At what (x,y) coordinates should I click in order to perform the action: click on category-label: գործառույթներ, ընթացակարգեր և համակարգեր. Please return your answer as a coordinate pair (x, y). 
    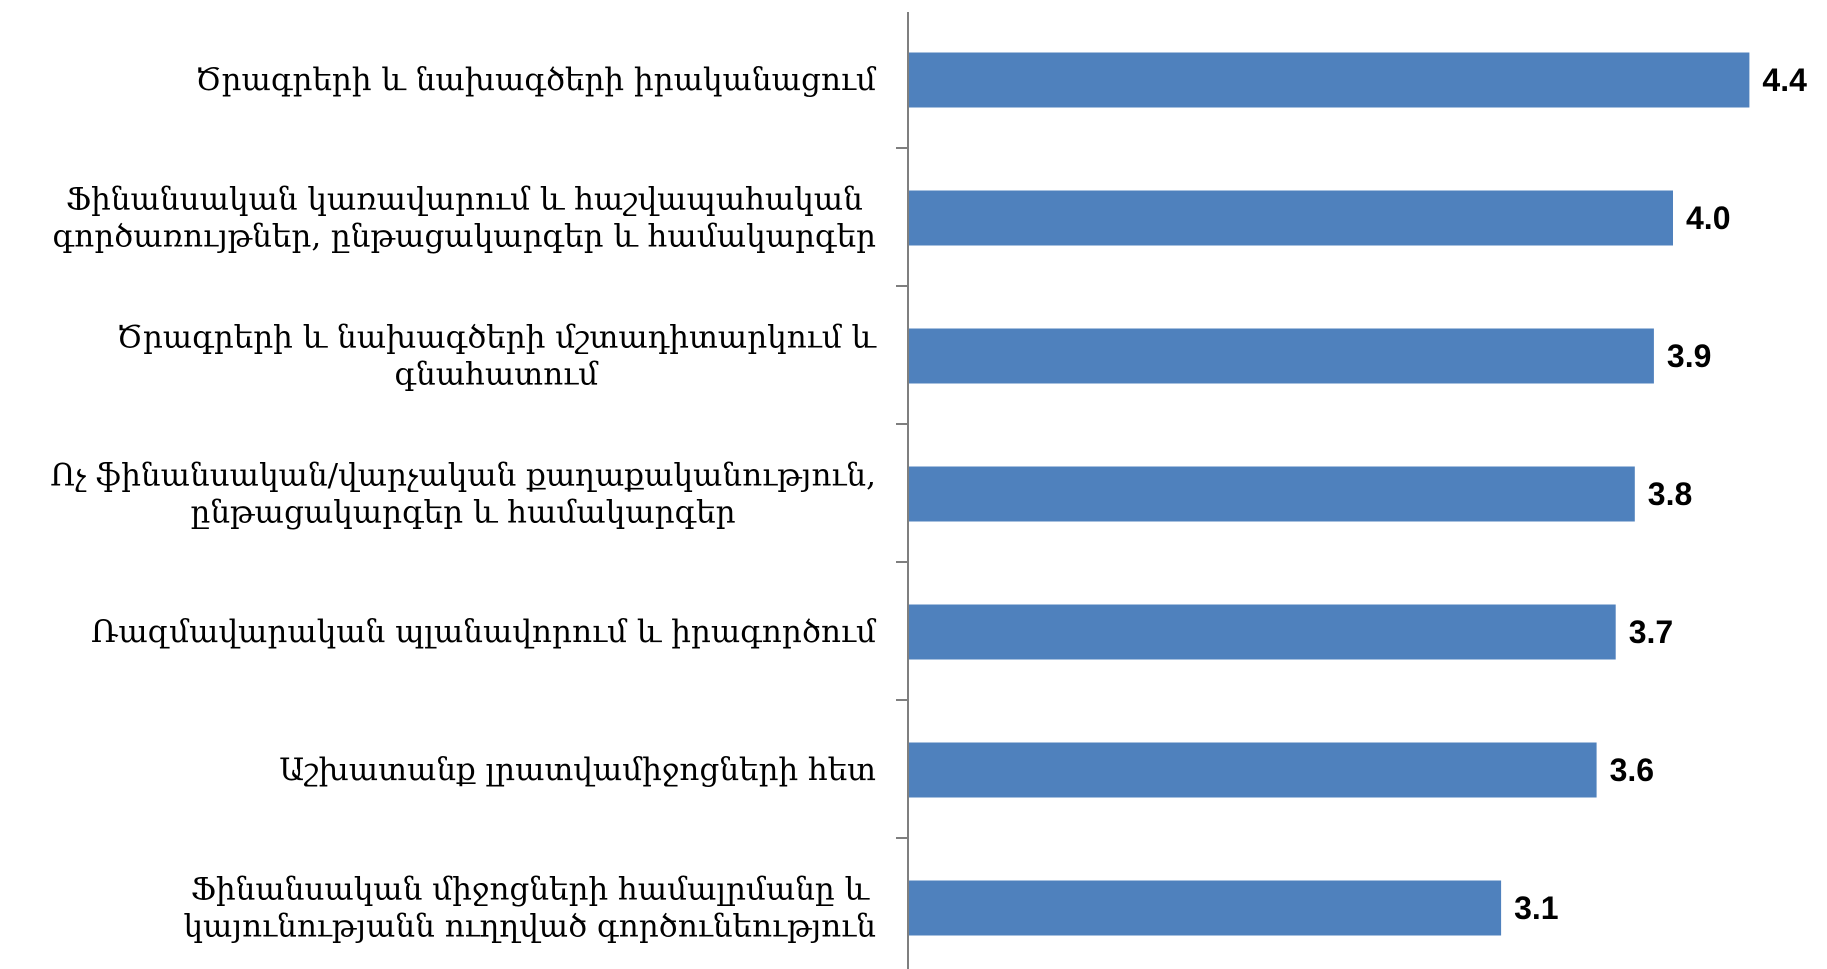
    Looking at the image, I should click on (465, 237).